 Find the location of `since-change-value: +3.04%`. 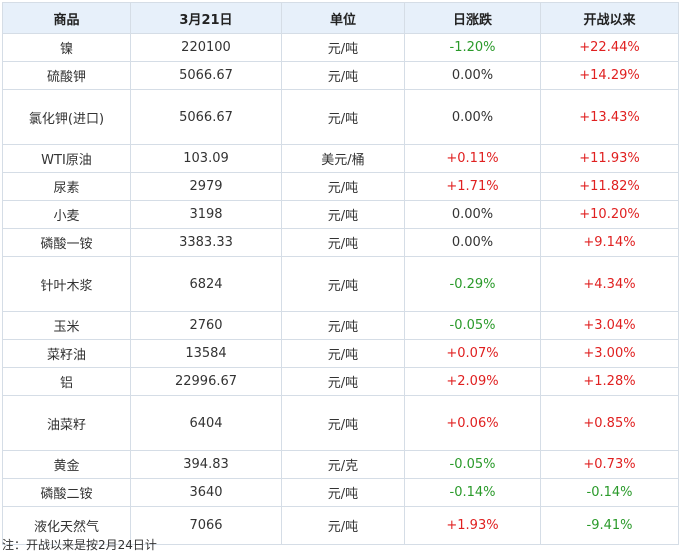

since-change-value: +3.04% is located at coordinates (609, 325).